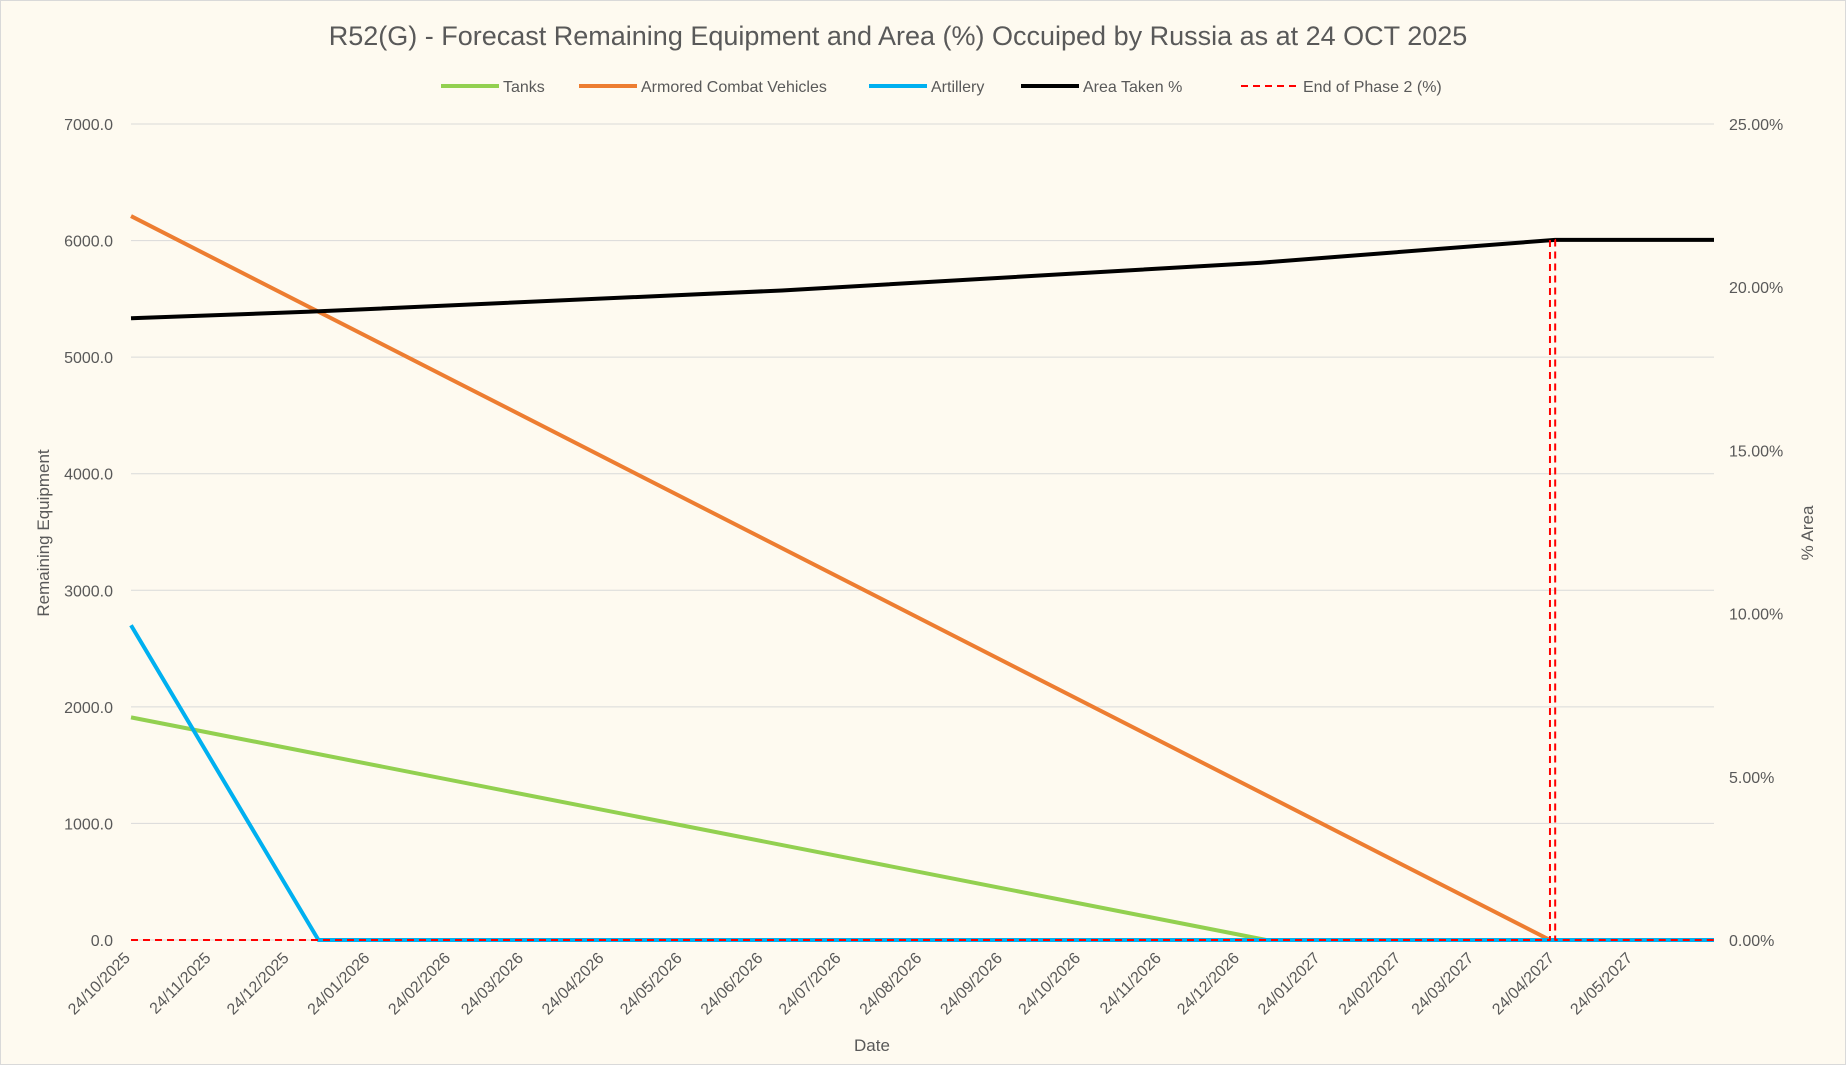 The image size is (1846, 1065). What do you see at coordinates (1756, 615) in the screenshot?
I see `y2-tick-label: 10.00%` at bounding box center [1756, 615].